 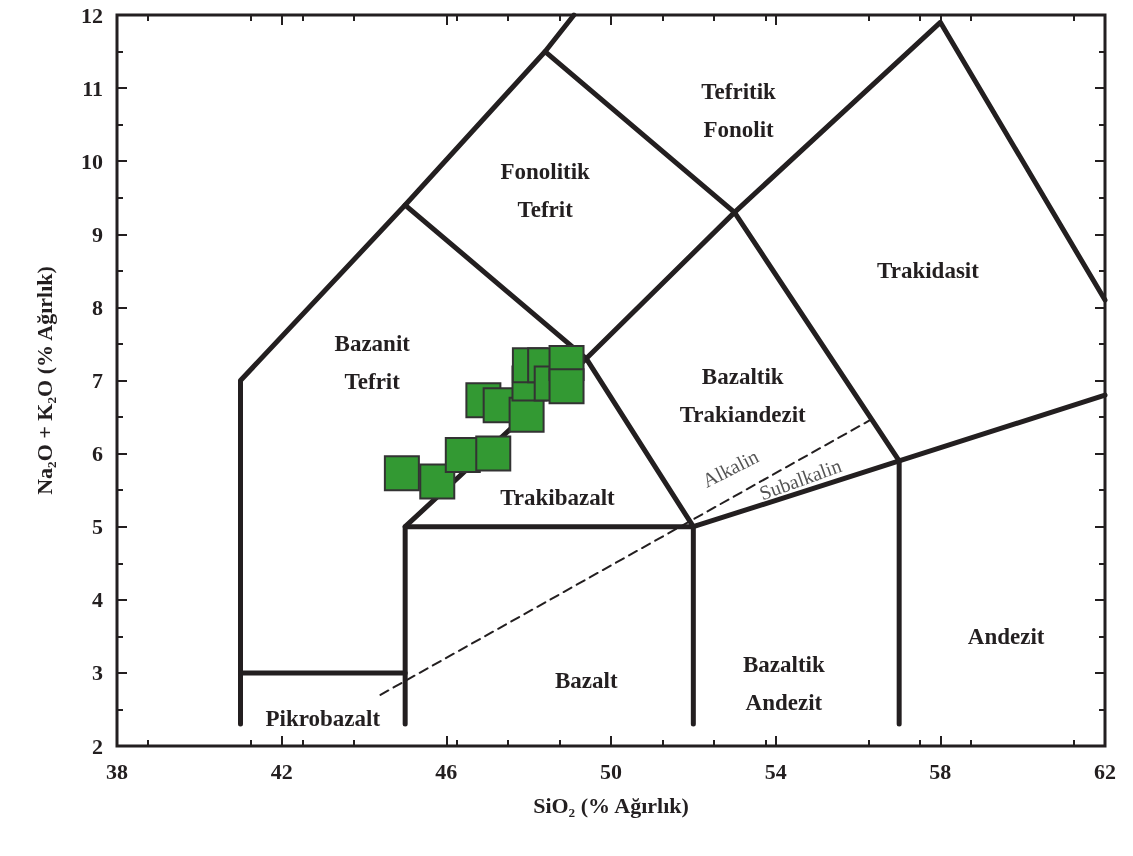 What do you see at coordinates (97, 307) in the screenshot?
I see `y-tick-label: 8` at bounding box center [97, 307].